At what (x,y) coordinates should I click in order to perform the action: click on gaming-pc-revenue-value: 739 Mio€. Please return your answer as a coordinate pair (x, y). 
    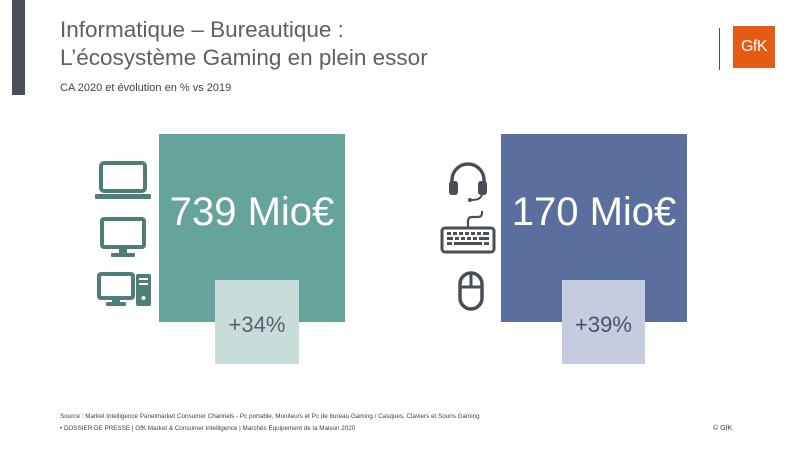
    Looking at the image, I should click on (252, 211).